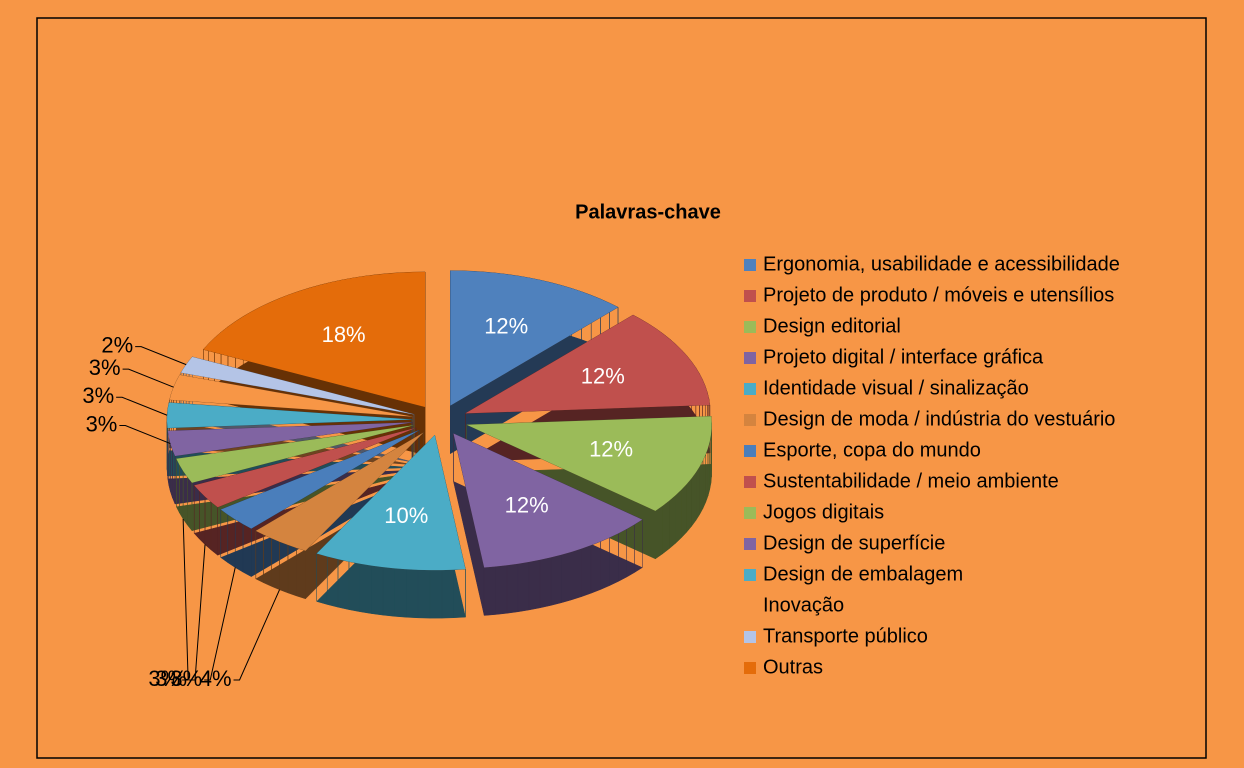 The image size is (1244, 768). I want to click on legend-label: Design de embalagem, so click(863, 574).